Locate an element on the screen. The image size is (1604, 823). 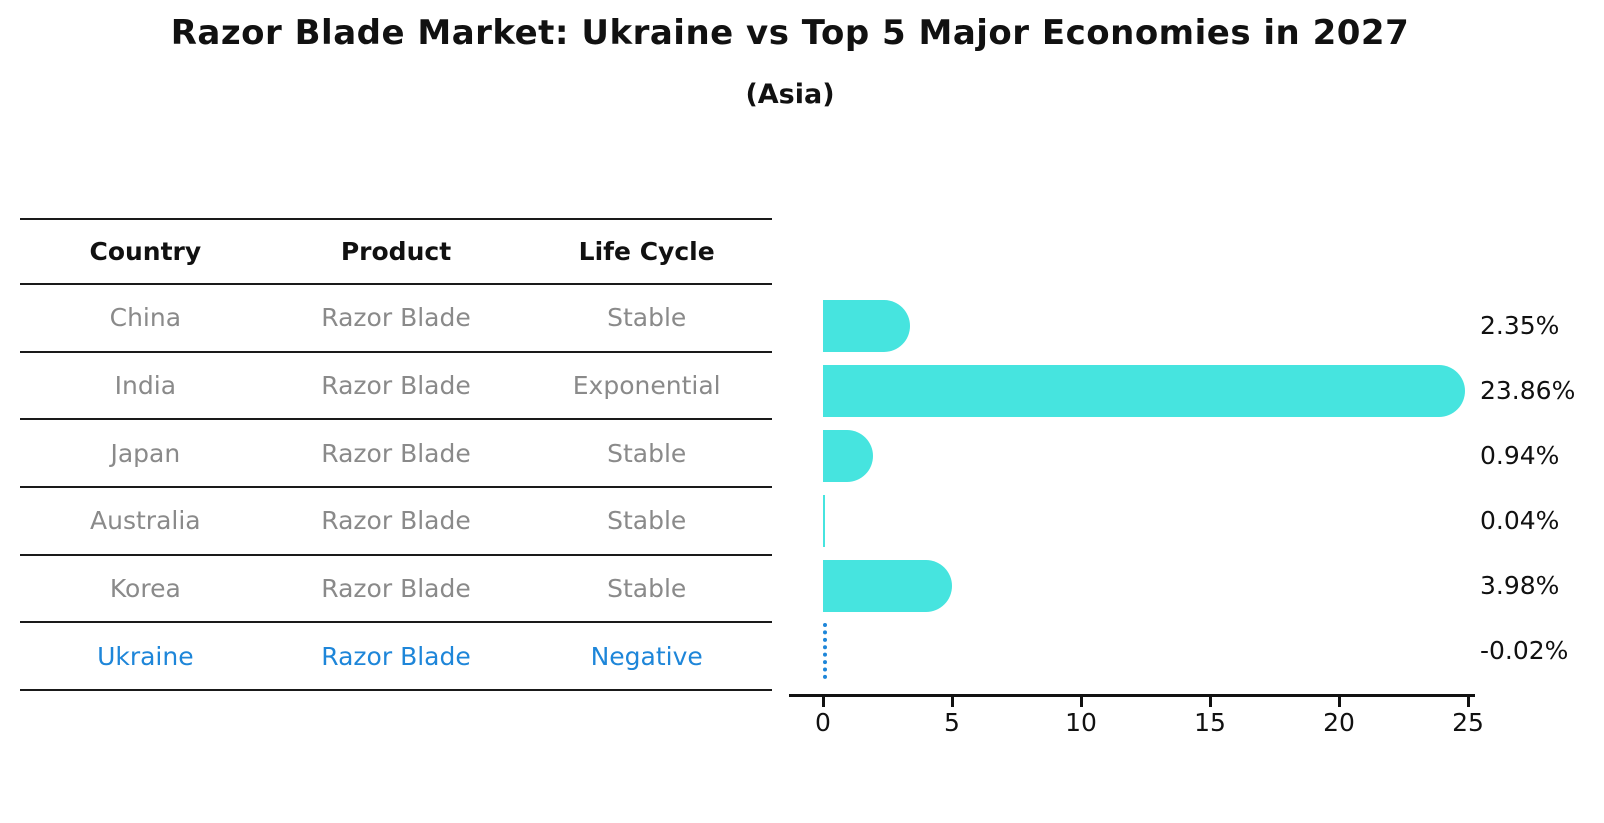
bar-japan is located at coordinates (848, 456).